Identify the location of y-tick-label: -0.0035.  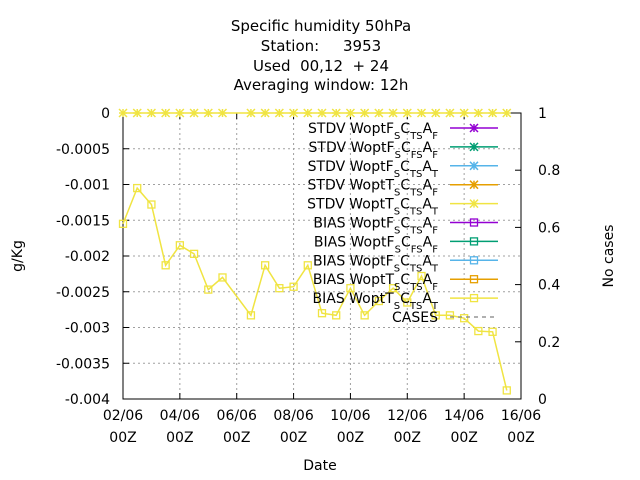
(83, 364).